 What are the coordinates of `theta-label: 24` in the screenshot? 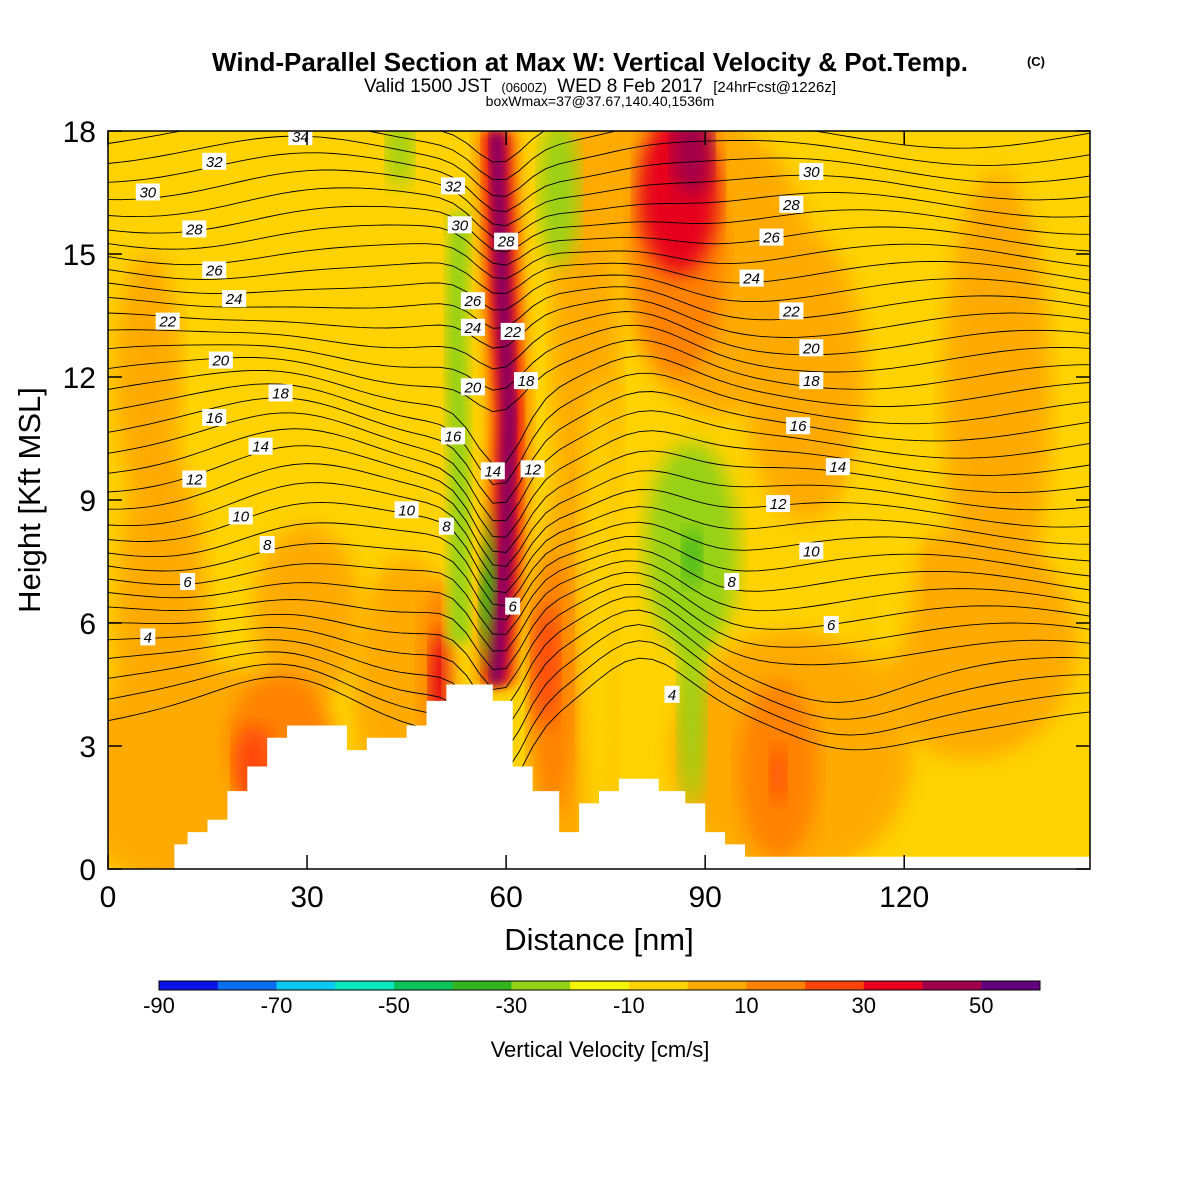 It's located at (234, 299).